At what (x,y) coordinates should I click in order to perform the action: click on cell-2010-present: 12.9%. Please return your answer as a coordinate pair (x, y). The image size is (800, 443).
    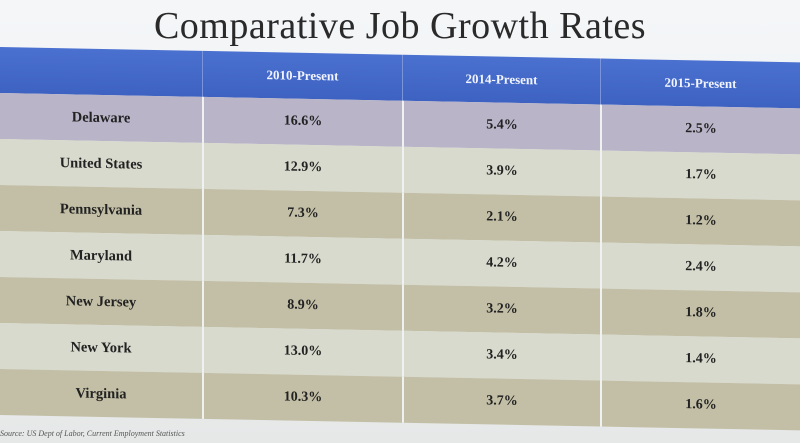
    Looking at the image, I should click on (302, 167).